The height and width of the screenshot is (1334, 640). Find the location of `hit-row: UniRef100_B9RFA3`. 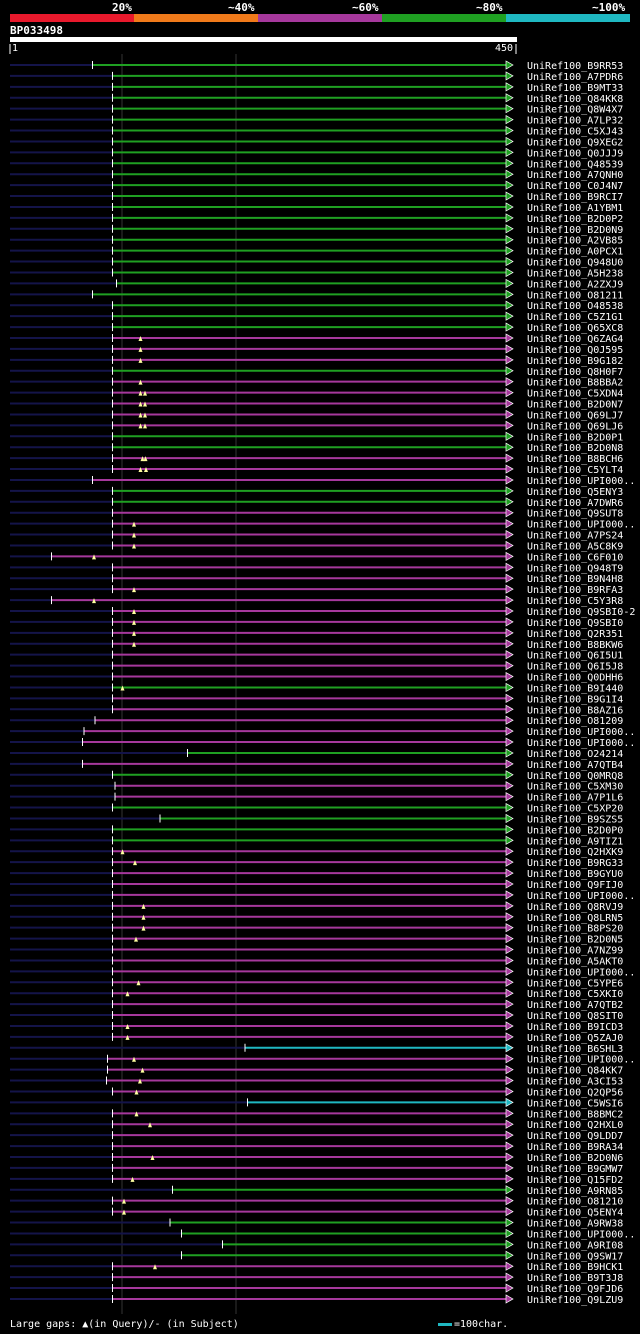

hit-row: UniRef100_B9RFA3 is located at coordinates (316, 590).